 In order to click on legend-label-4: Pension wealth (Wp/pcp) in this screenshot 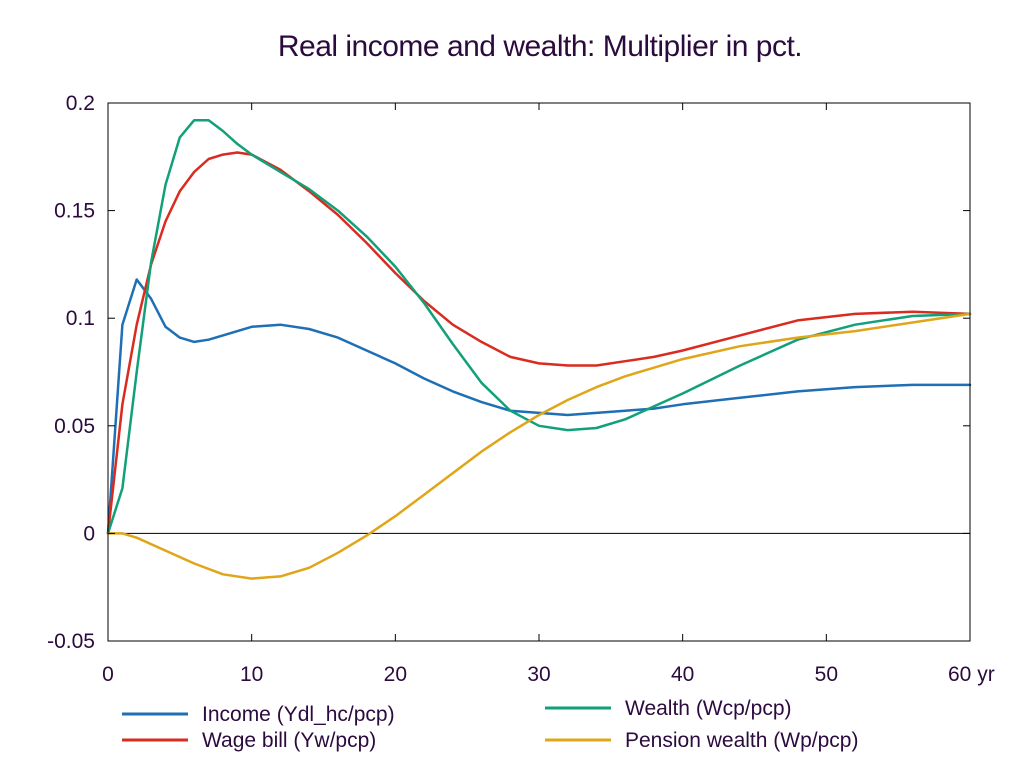, I will do `click(741, 740)`.